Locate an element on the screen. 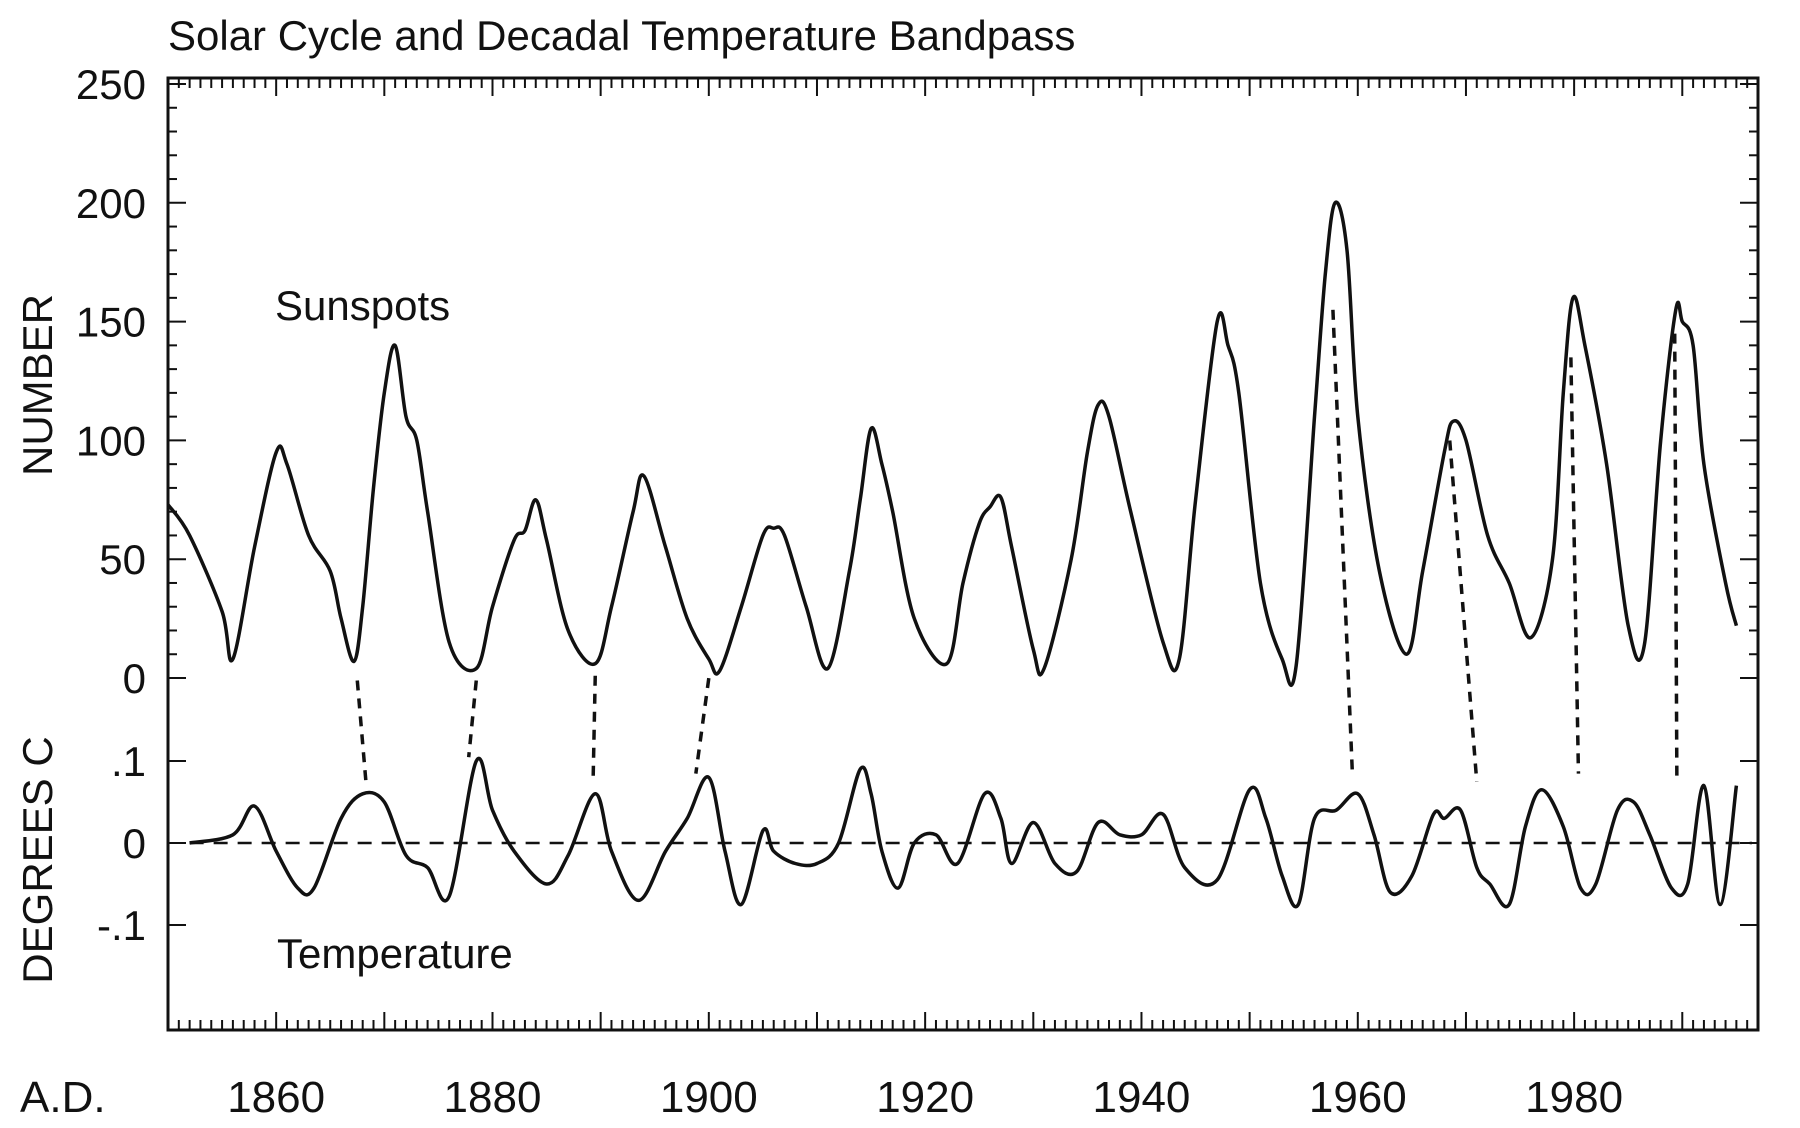 The height and width of the screenshot is (1128, 1800). x-tick-label: 1900 is located at coordinates (709, 1097).